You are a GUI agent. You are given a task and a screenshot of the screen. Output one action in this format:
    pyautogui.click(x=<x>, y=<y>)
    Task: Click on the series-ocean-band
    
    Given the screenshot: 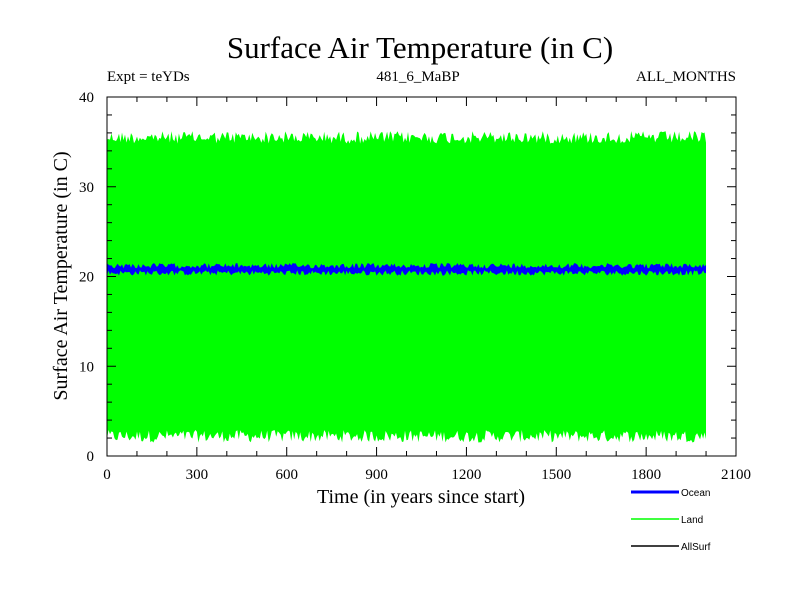 What is the action you would take?
    pyautogui.click(x=406, y=269)
    